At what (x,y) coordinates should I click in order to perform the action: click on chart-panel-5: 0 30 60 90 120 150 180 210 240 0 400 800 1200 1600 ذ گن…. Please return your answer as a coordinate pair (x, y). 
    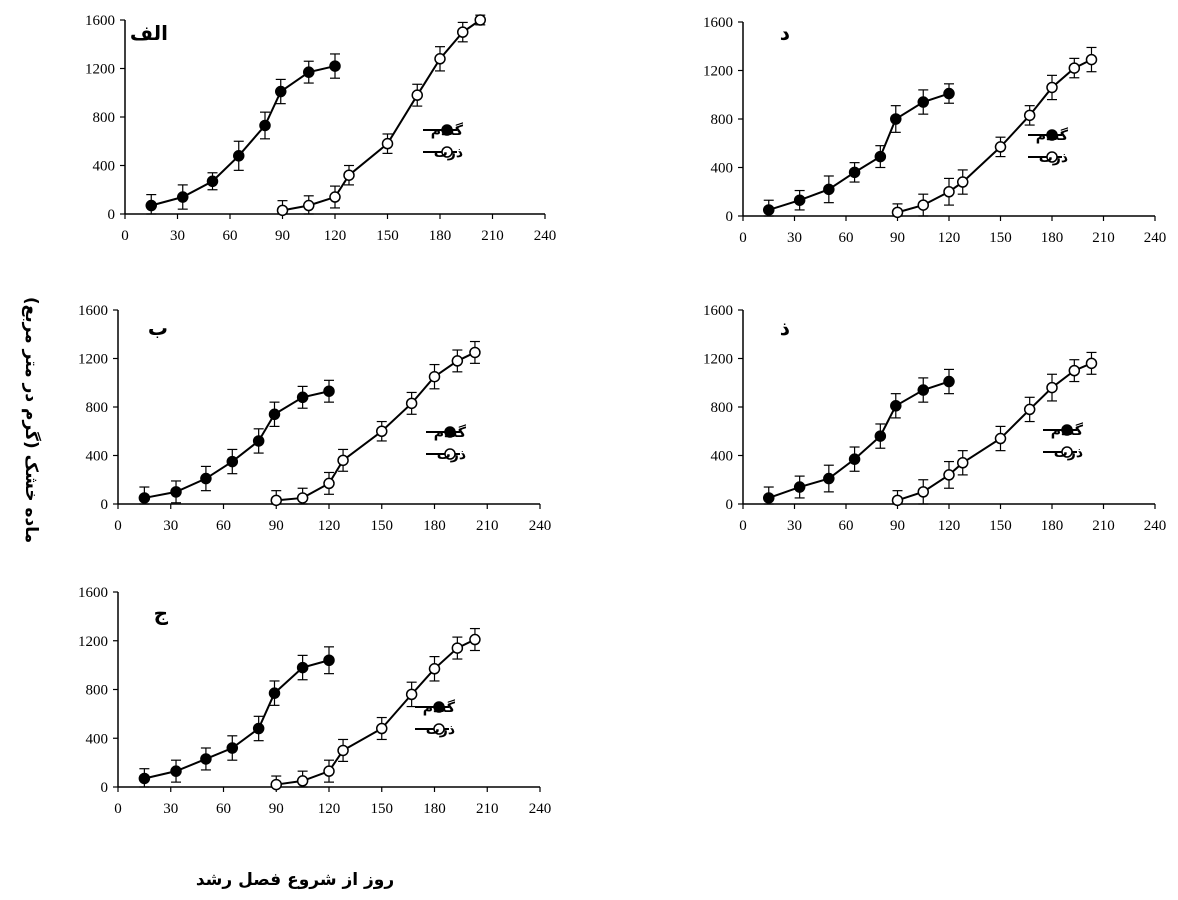
    Looking at the image, I should click on (934, 418).